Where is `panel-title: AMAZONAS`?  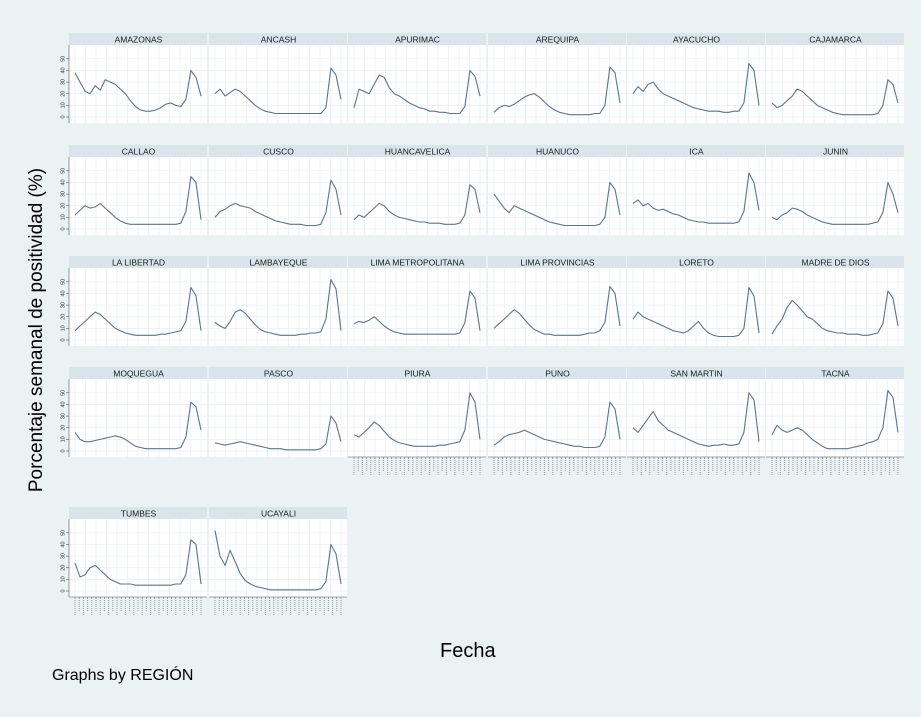 panel-title: AMAZONAS is located at coordinates (139, 40).